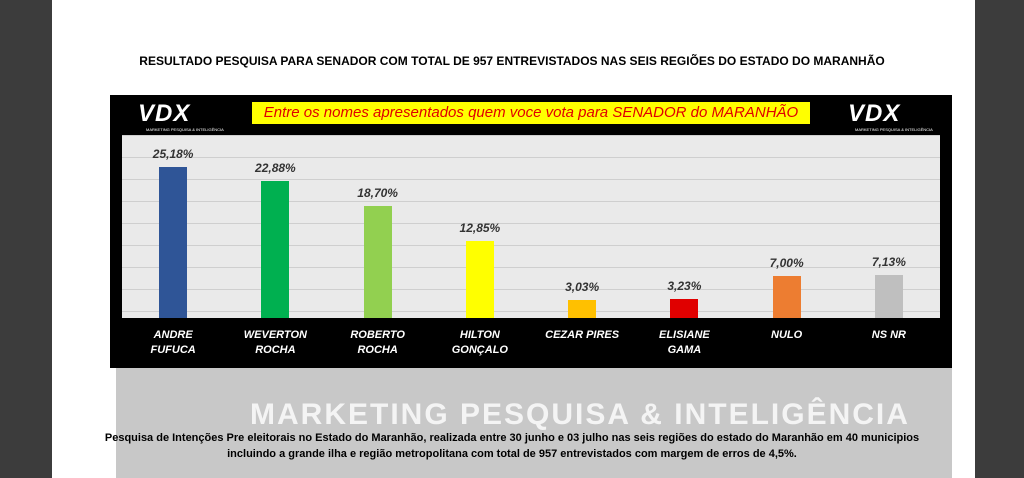  What do you see at coordinates (275, 167) in the screenshot?
I see `value-label: 22,88%` at bounding box center [275, 167].